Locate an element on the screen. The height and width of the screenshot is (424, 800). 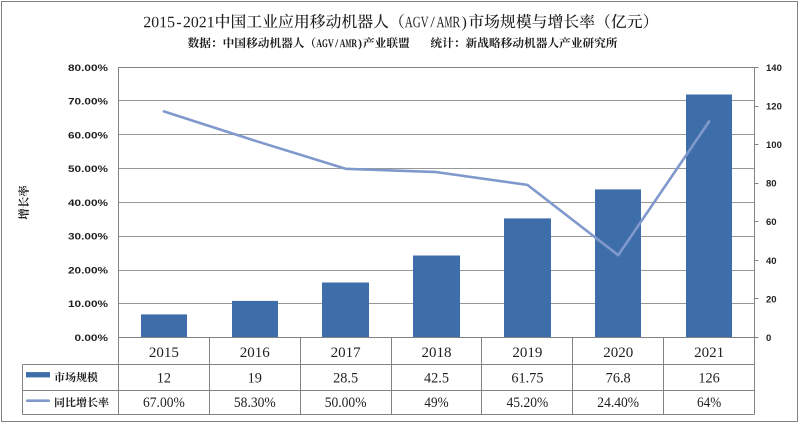
svg-text: 45.20% is located at coordinates (528, 403).